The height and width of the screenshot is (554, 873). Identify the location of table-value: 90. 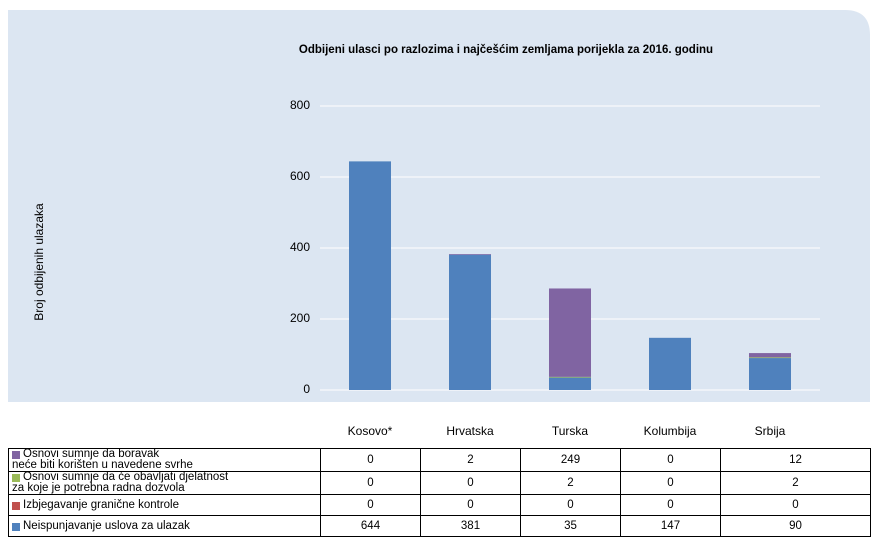
(795, 526).